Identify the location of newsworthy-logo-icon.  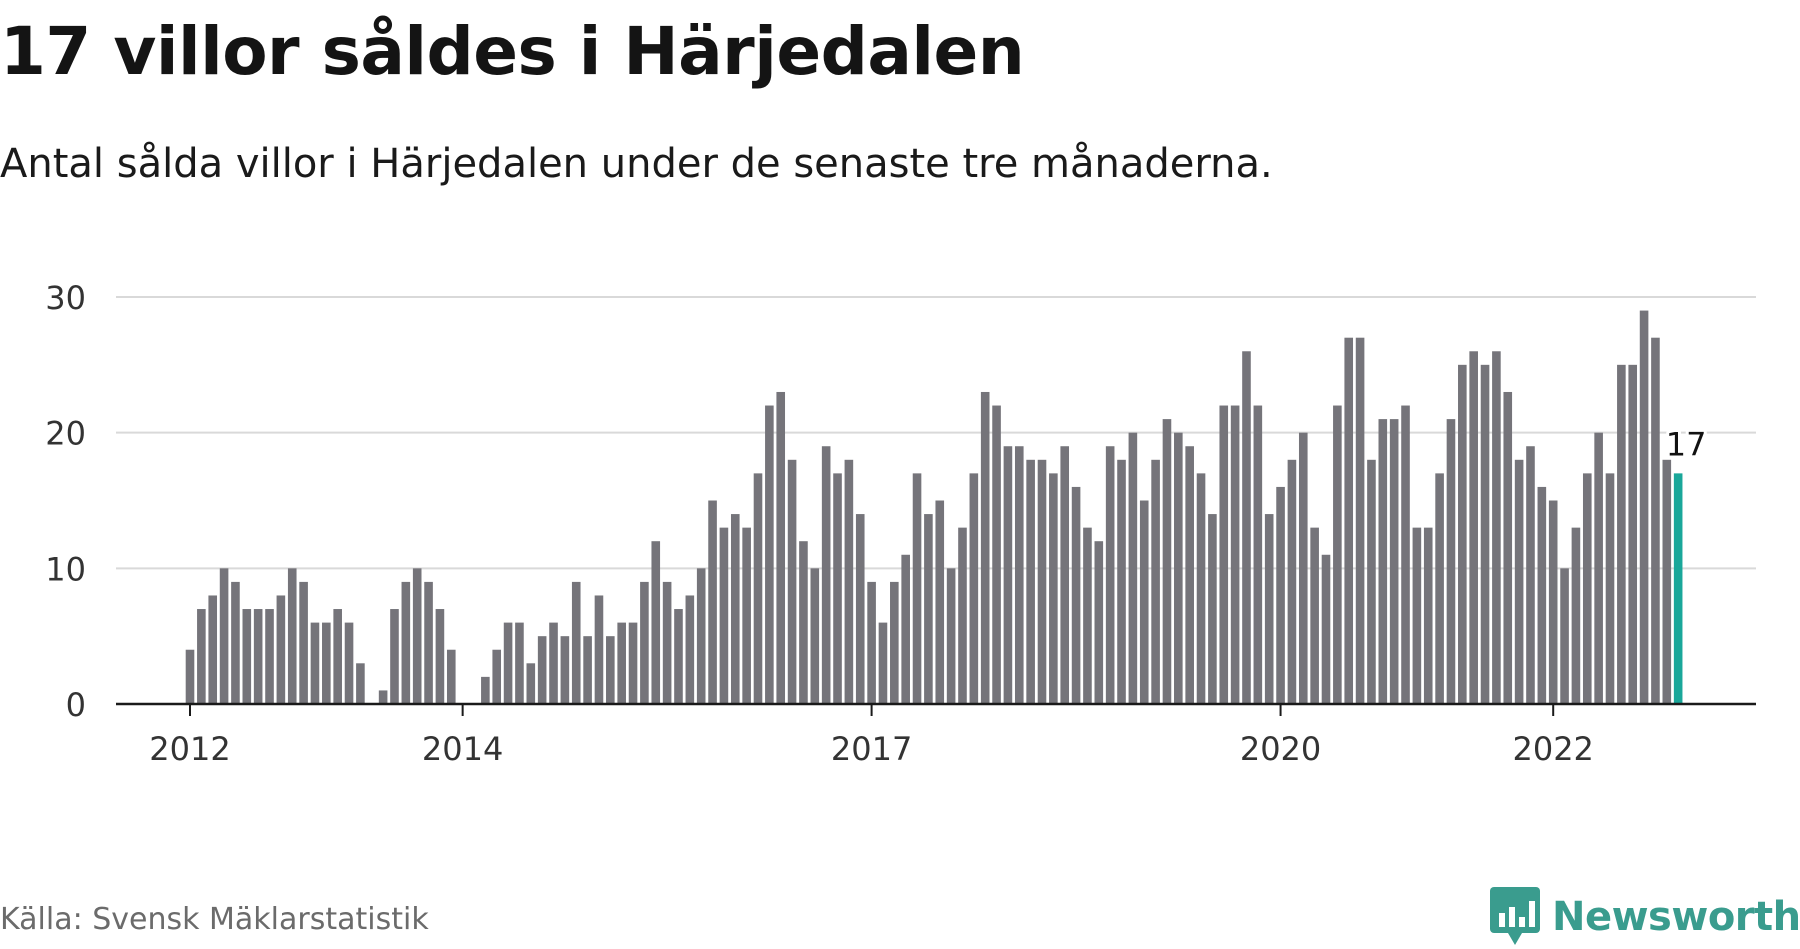
(1515, 916).